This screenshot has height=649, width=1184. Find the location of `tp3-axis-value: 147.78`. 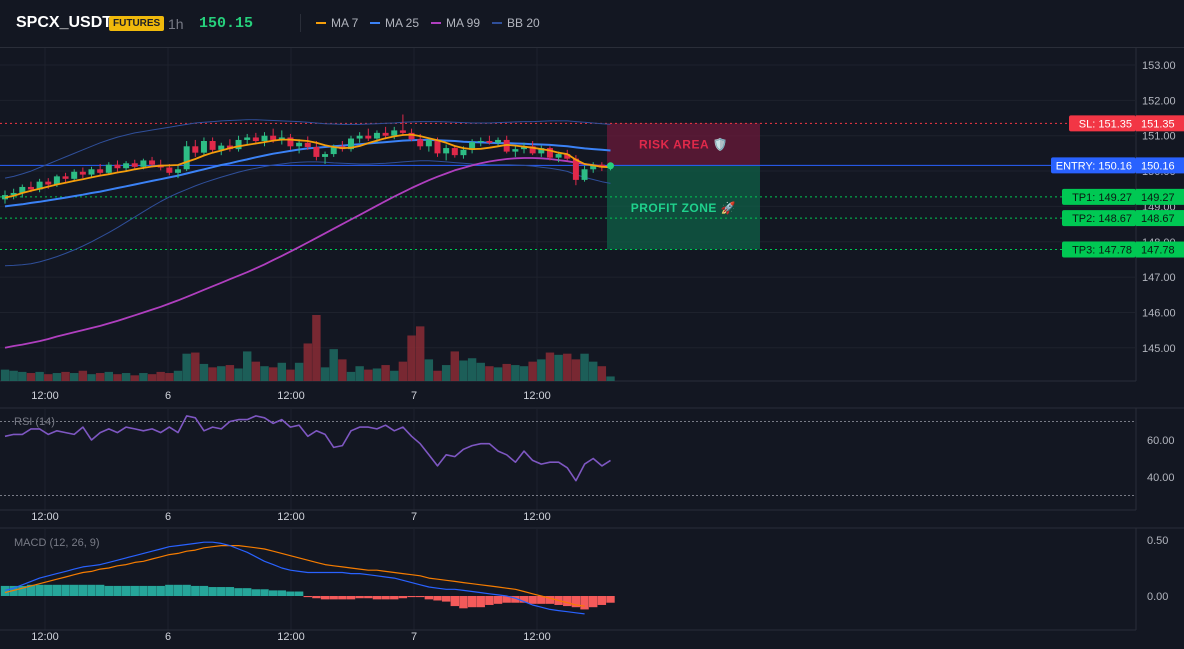

tp3-axis-value: 147.78 is located at coordinates (1158, 251).